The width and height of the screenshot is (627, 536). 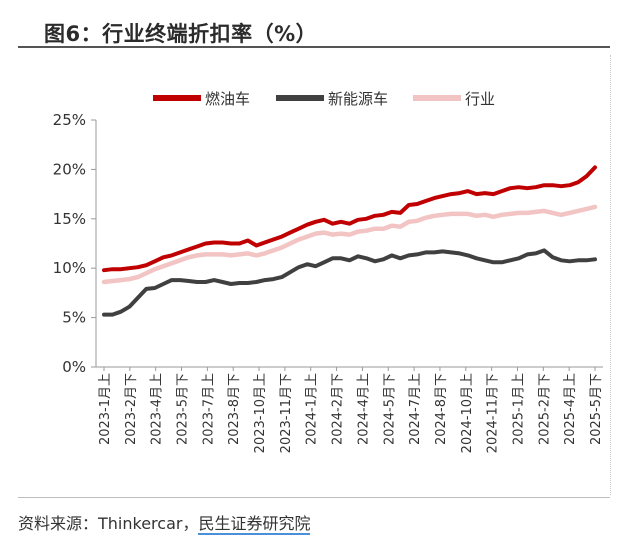 I want to click on y-tick-label: 10%, so click(x=69, y=268).